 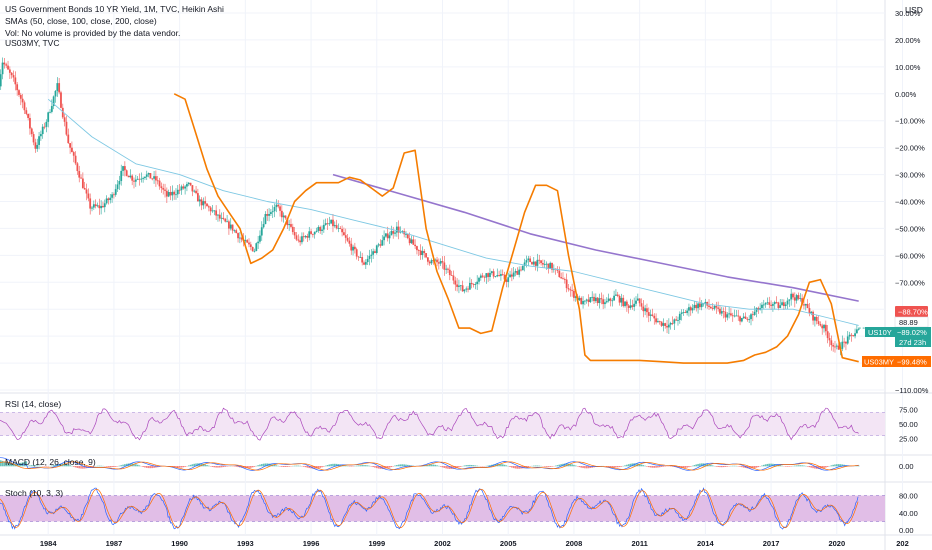 I want to click on time-axis-label: 202, so click(x=902, y=543).